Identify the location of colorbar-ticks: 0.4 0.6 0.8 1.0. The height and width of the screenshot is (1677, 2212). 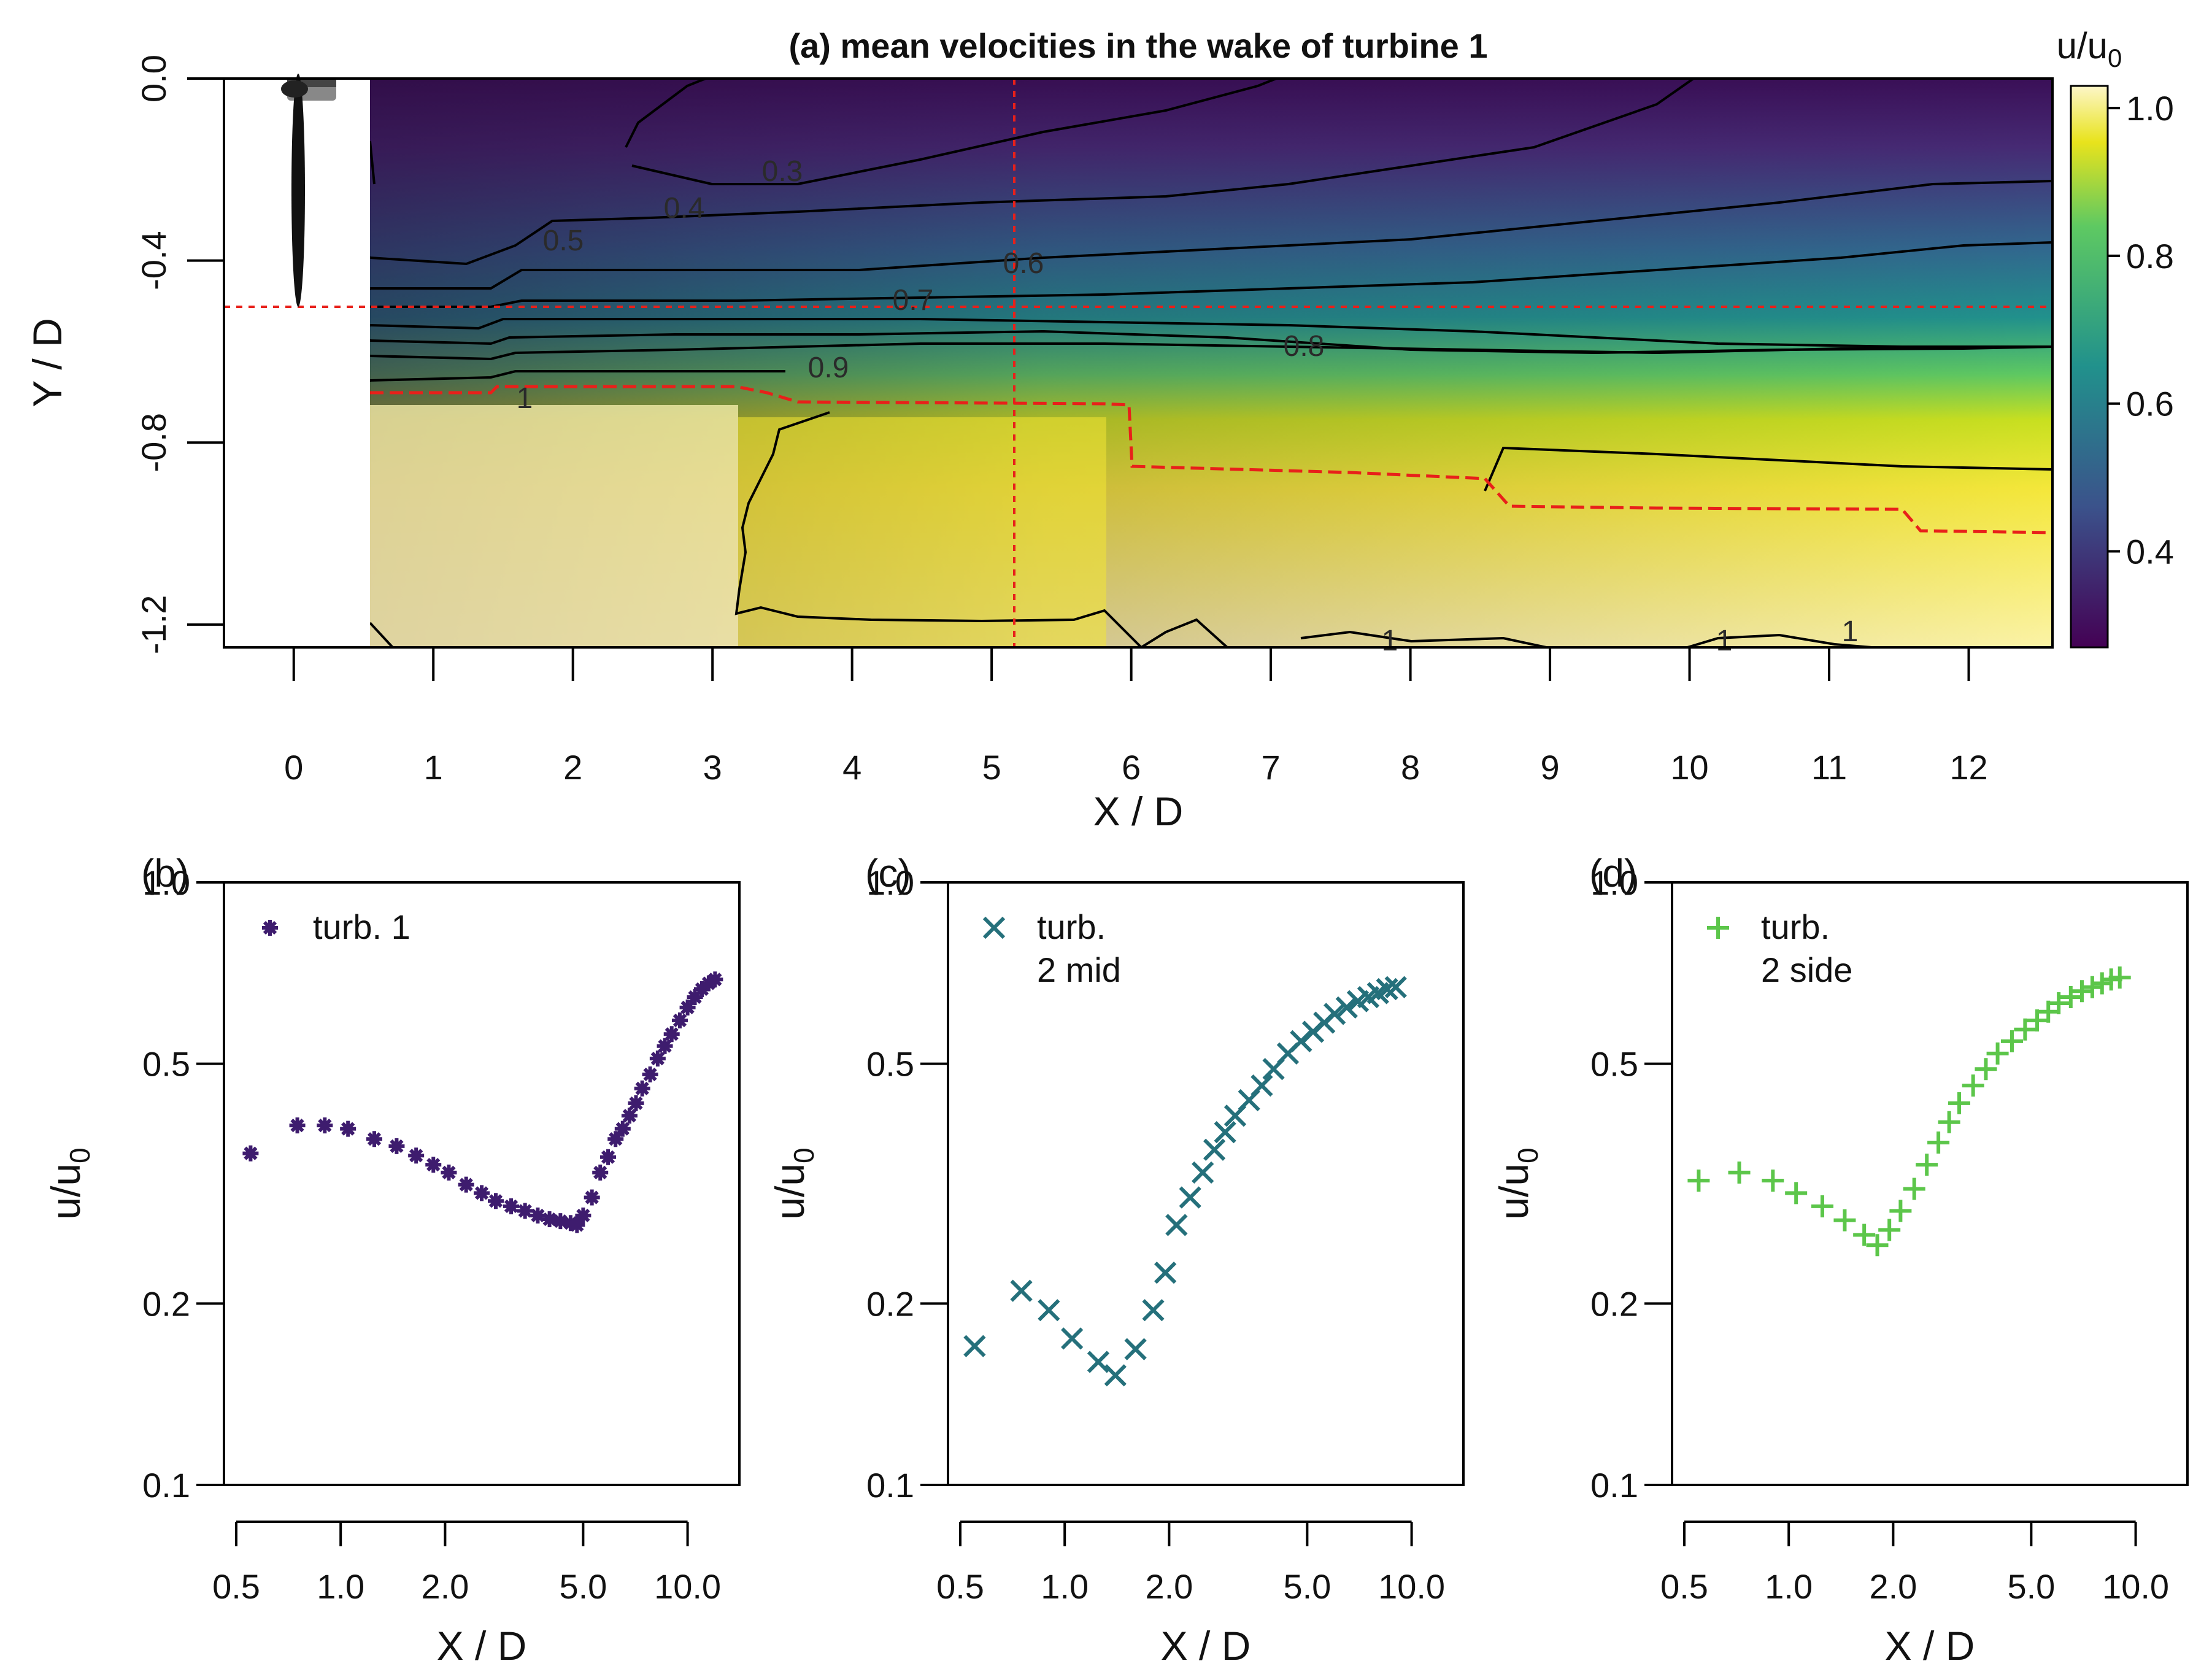
(2141, 330).